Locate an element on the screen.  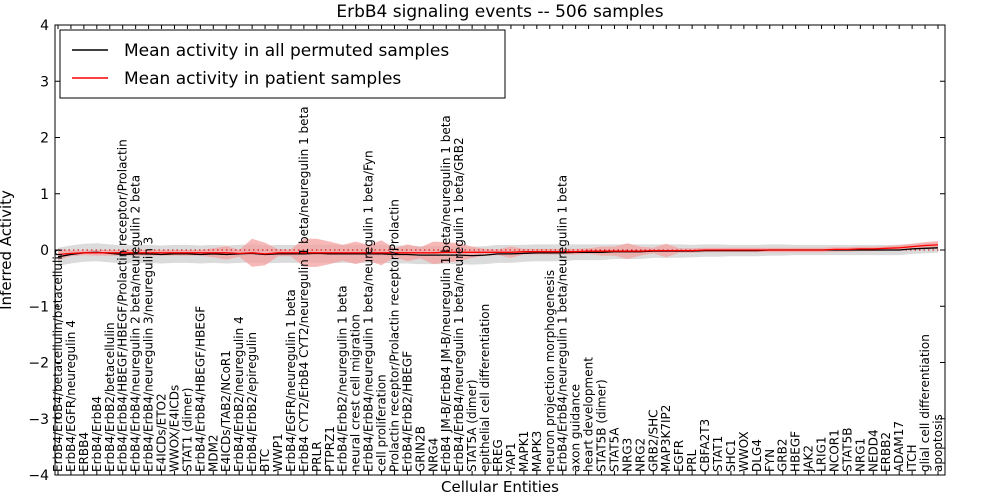
x-category-label: GRB2 is located at coordinates (783, 455).